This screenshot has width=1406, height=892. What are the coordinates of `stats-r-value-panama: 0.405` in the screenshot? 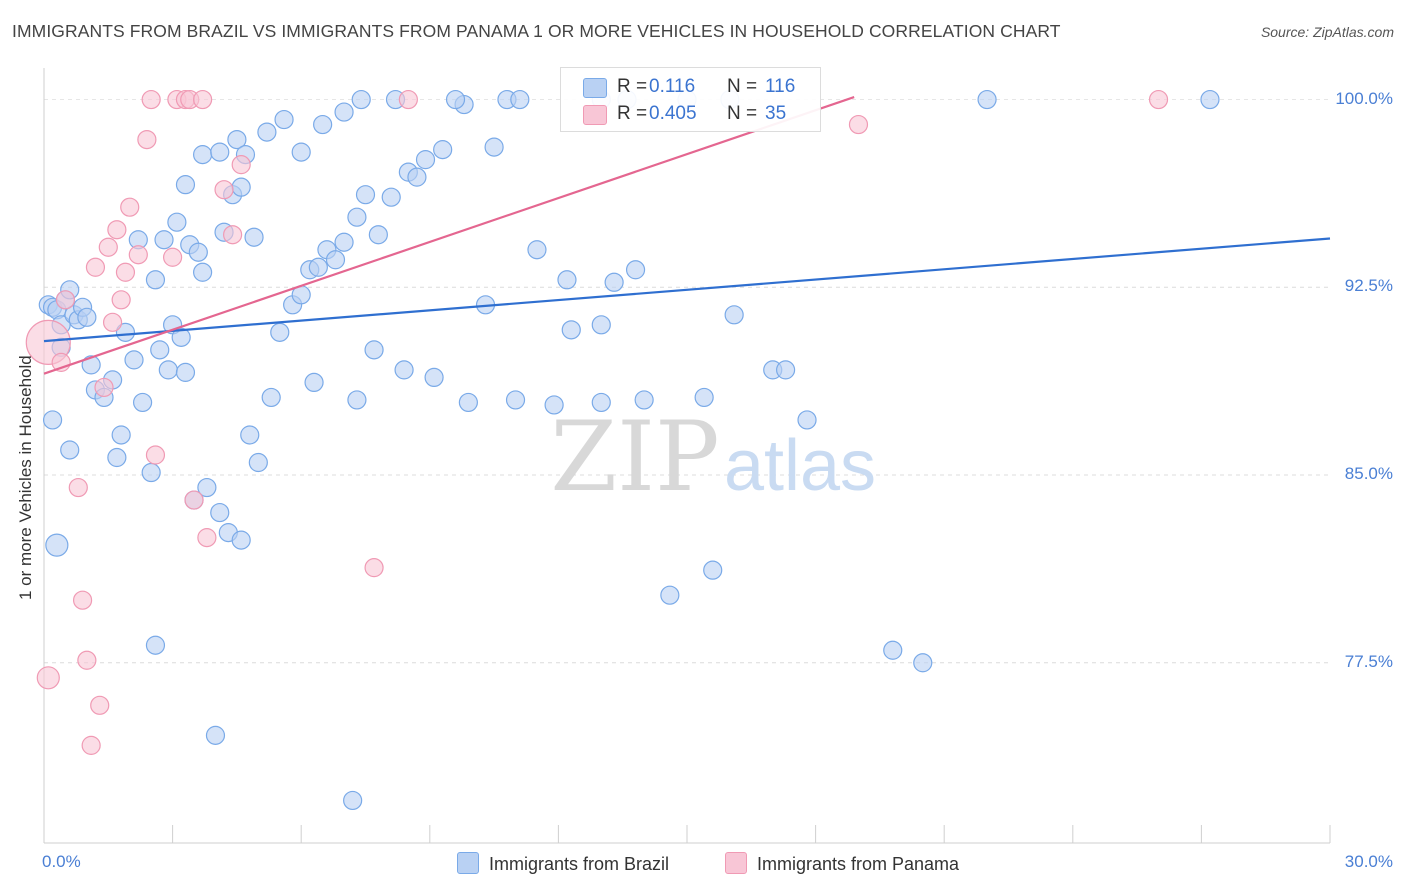 It's located at (673, 113).